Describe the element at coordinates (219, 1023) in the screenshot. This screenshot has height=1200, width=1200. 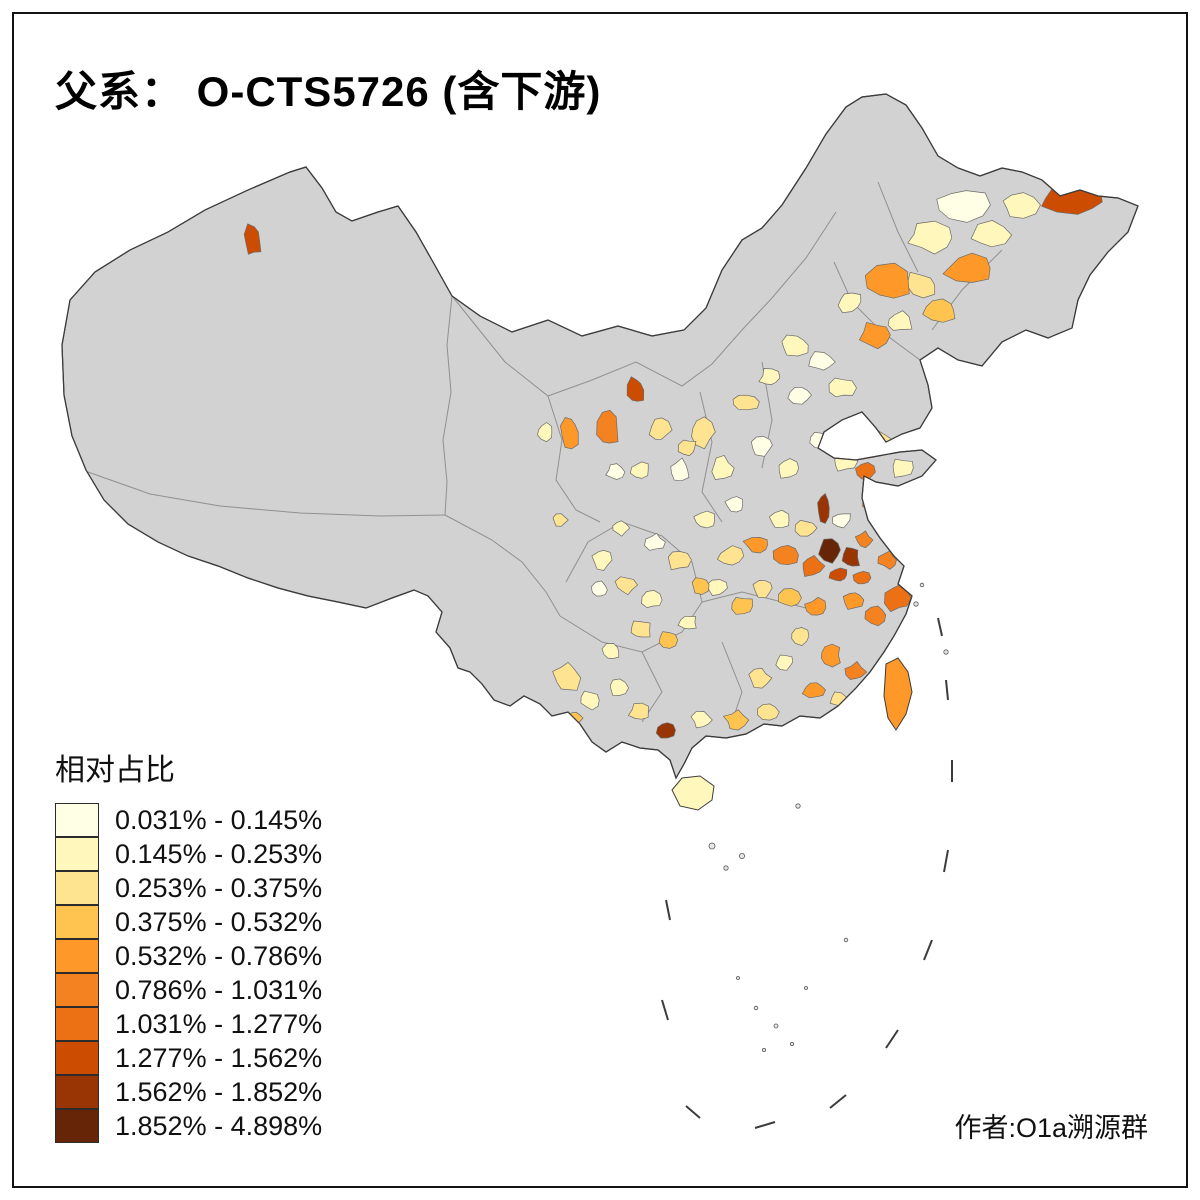
I see `legend-label: 1.031% - 1.277%` at that location.